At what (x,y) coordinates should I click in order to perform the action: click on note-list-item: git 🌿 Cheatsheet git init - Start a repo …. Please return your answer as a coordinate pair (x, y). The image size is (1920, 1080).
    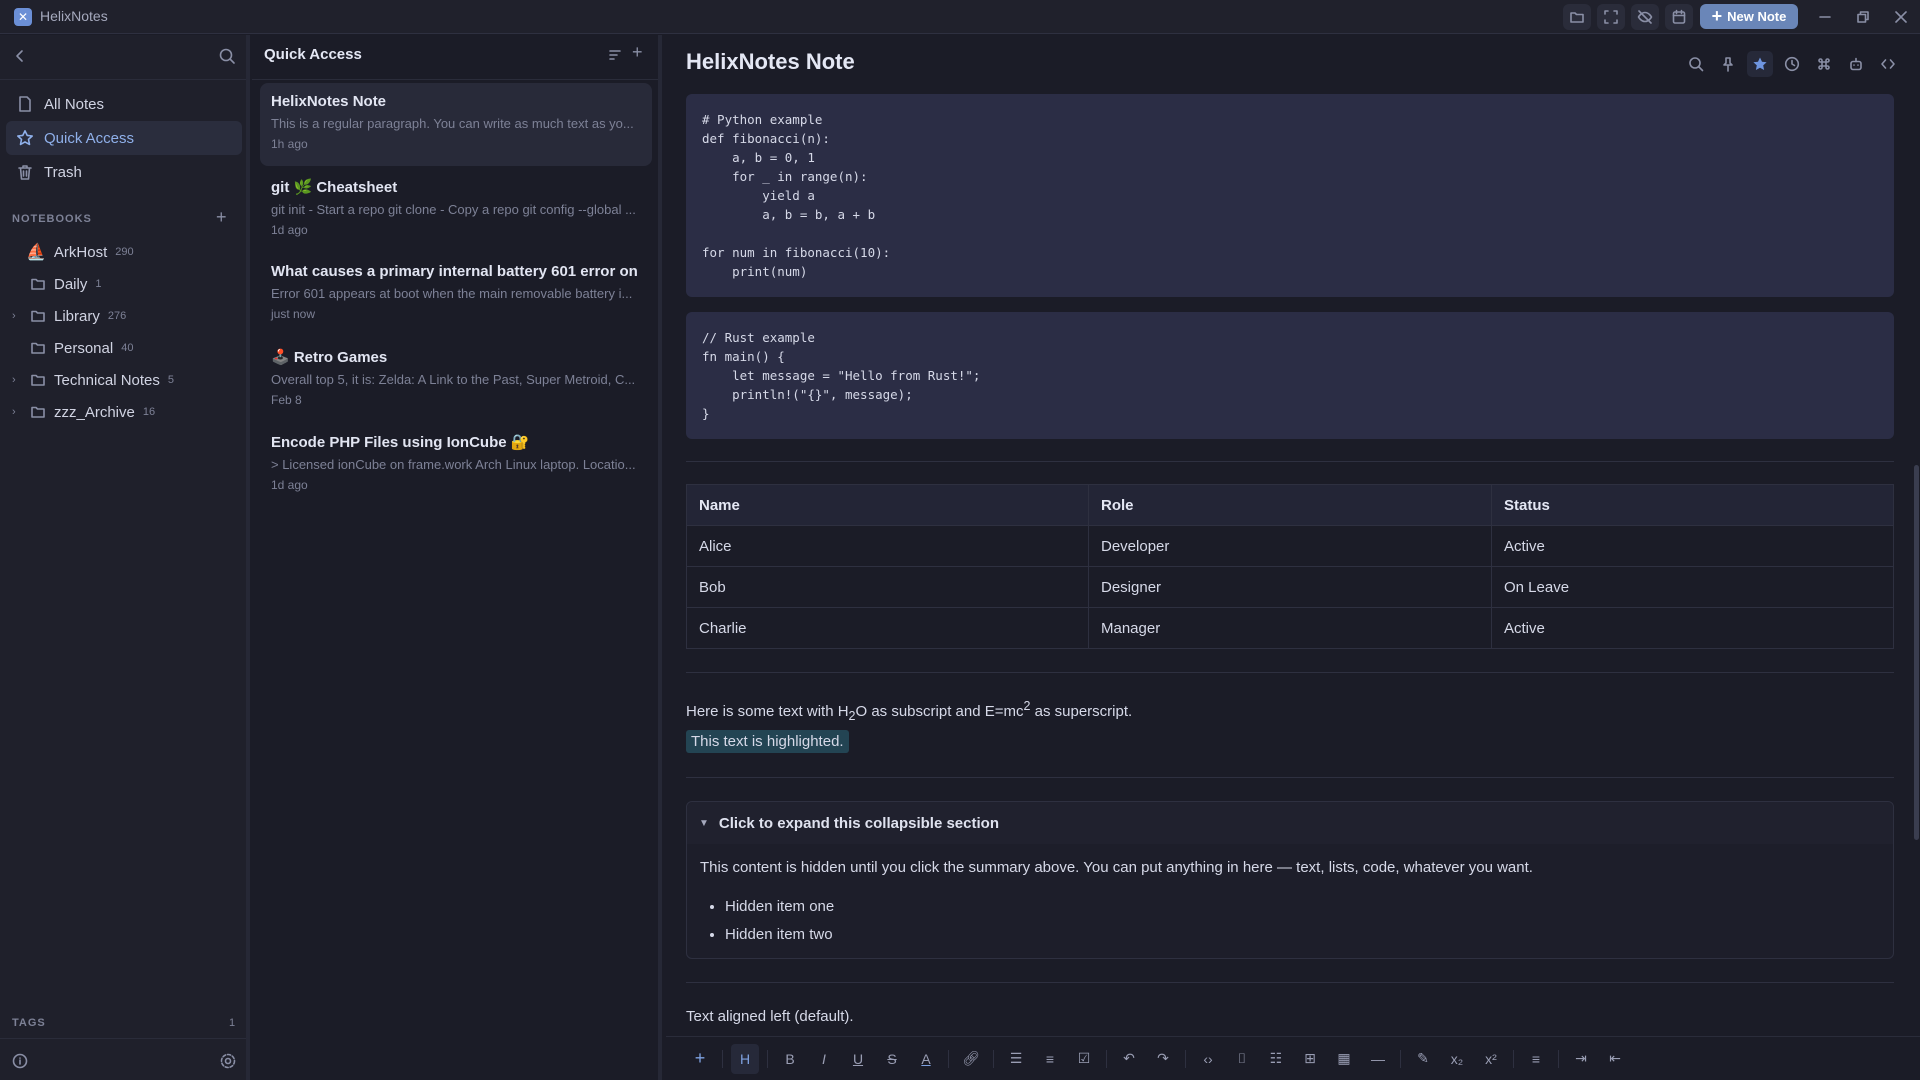
    Looking at the image, I should click on (456, 209).